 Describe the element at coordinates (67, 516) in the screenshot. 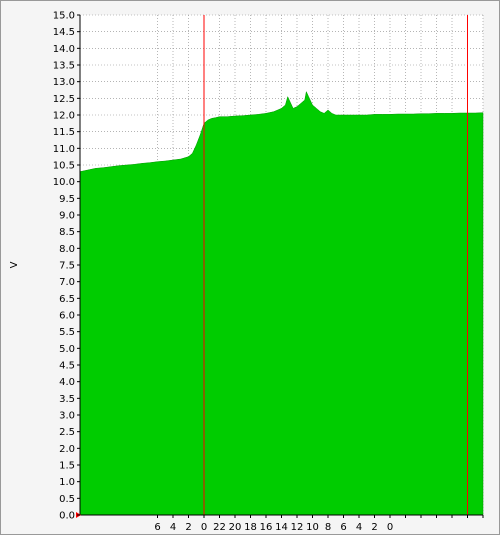

I see `y-tick-label: 0.0` at that location.